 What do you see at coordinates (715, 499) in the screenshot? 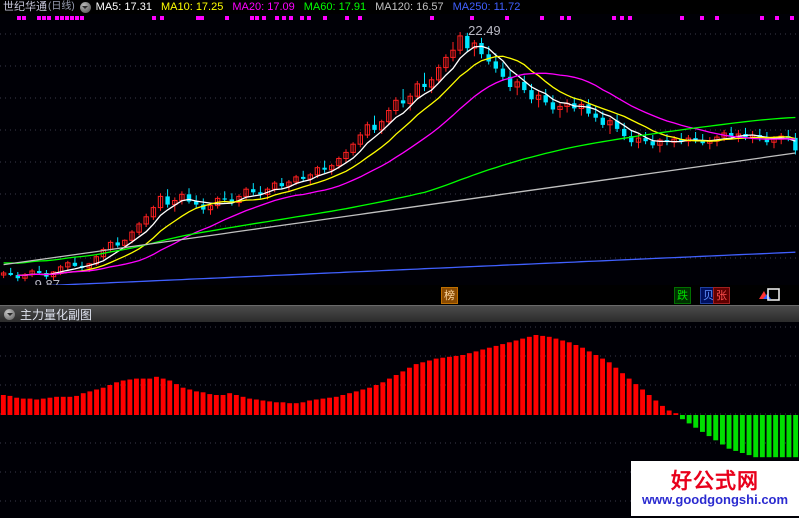
I see `watermark-url: www.goodgongshi.com` at bounding box center [715, 499].